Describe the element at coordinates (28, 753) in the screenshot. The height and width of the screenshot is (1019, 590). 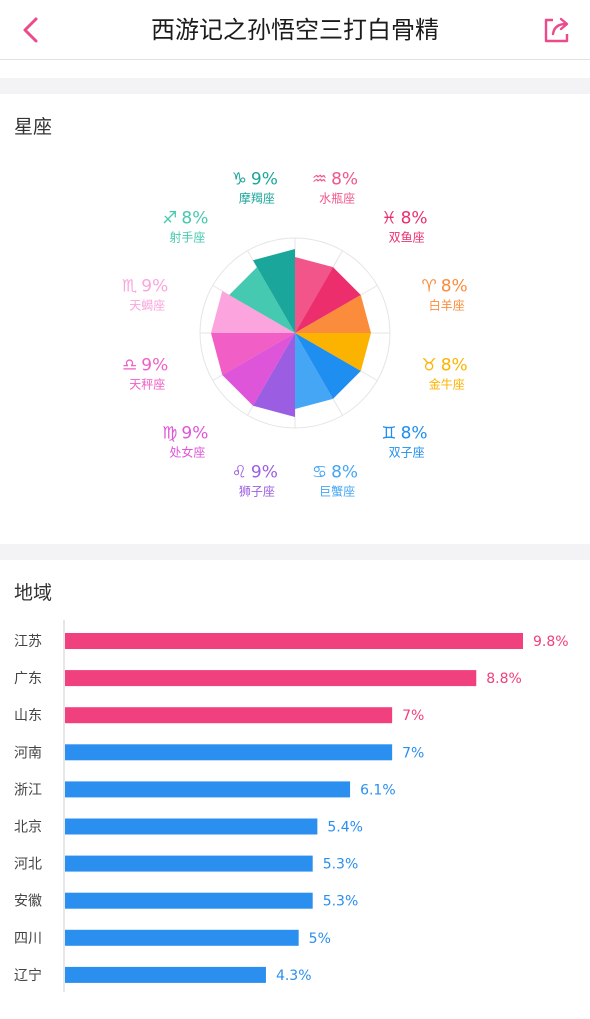
I see `region-label: 河南` at that location.